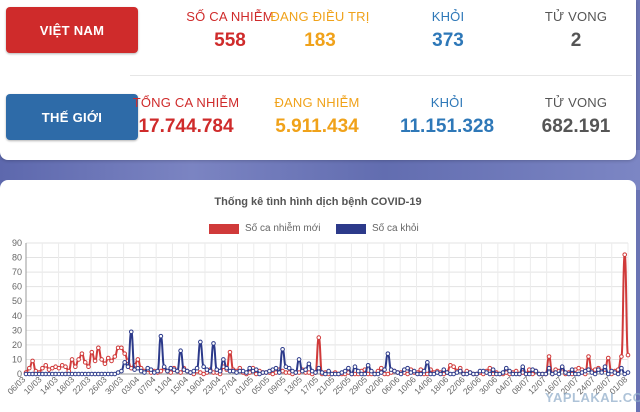 This screenshot has height=412, width=640. I want to click on vn-stat-recovered: KHỎI 373, so click(448, 30).